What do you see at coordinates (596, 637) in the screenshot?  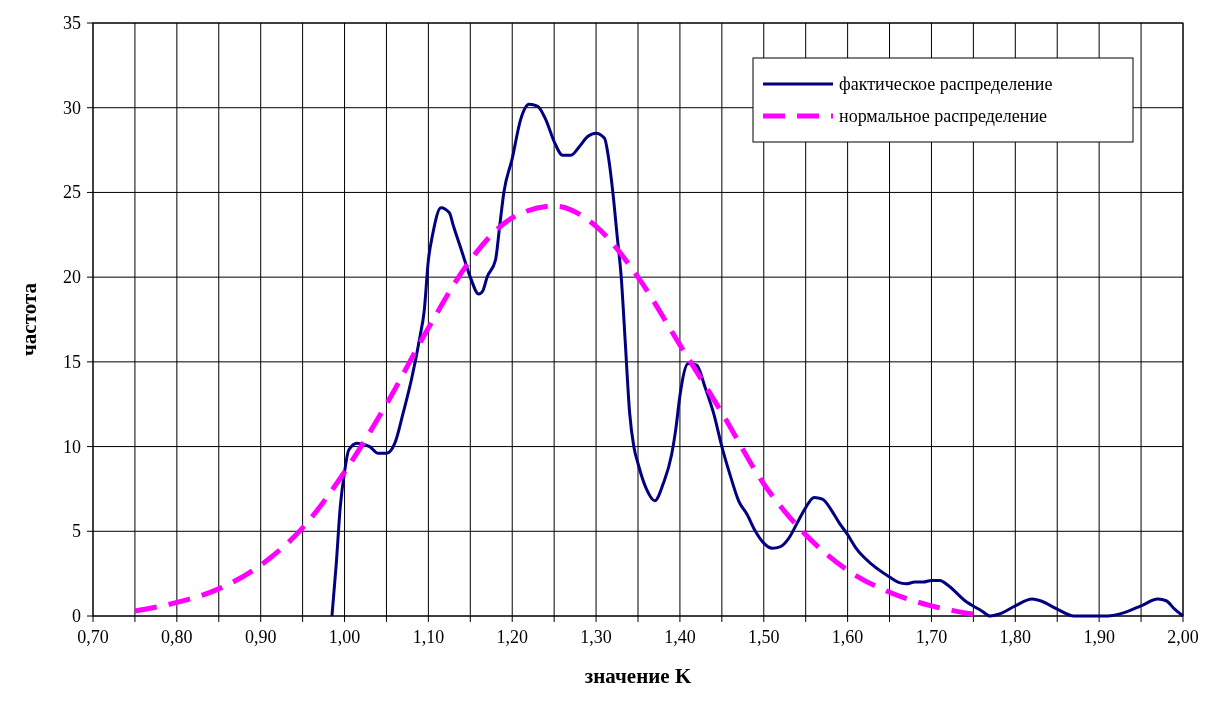 I see `x-tick-label: 1,30` at bounding box center [596, 637].